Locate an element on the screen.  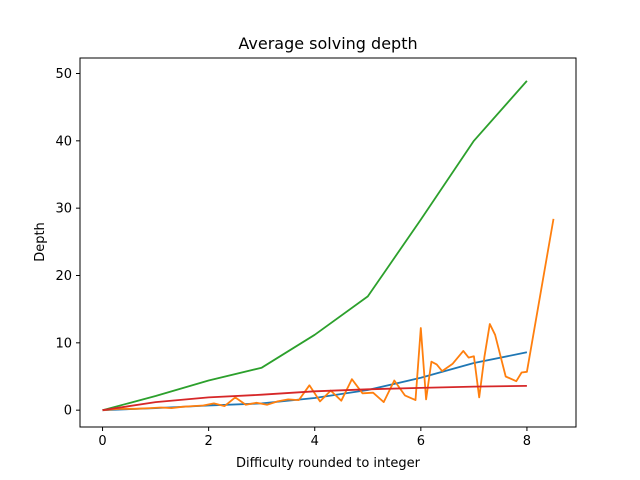
y-axis-label: Depth is located at coordinates (40, 242).